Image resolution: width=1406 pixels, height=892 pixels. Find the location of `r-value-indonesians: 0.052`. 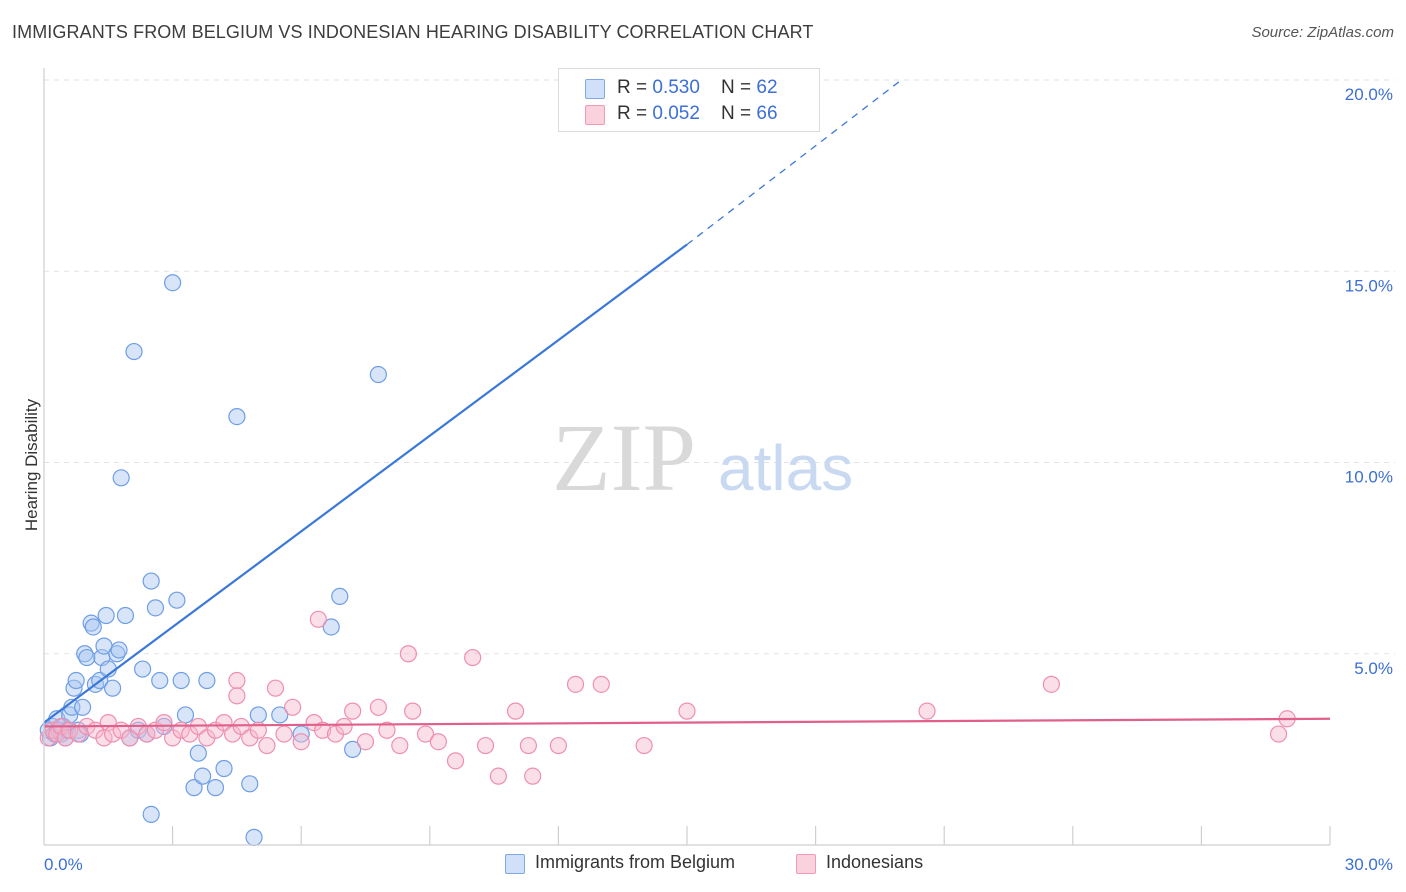

r-value-indonesians: 0.052 is located at coordinates (676, 113).